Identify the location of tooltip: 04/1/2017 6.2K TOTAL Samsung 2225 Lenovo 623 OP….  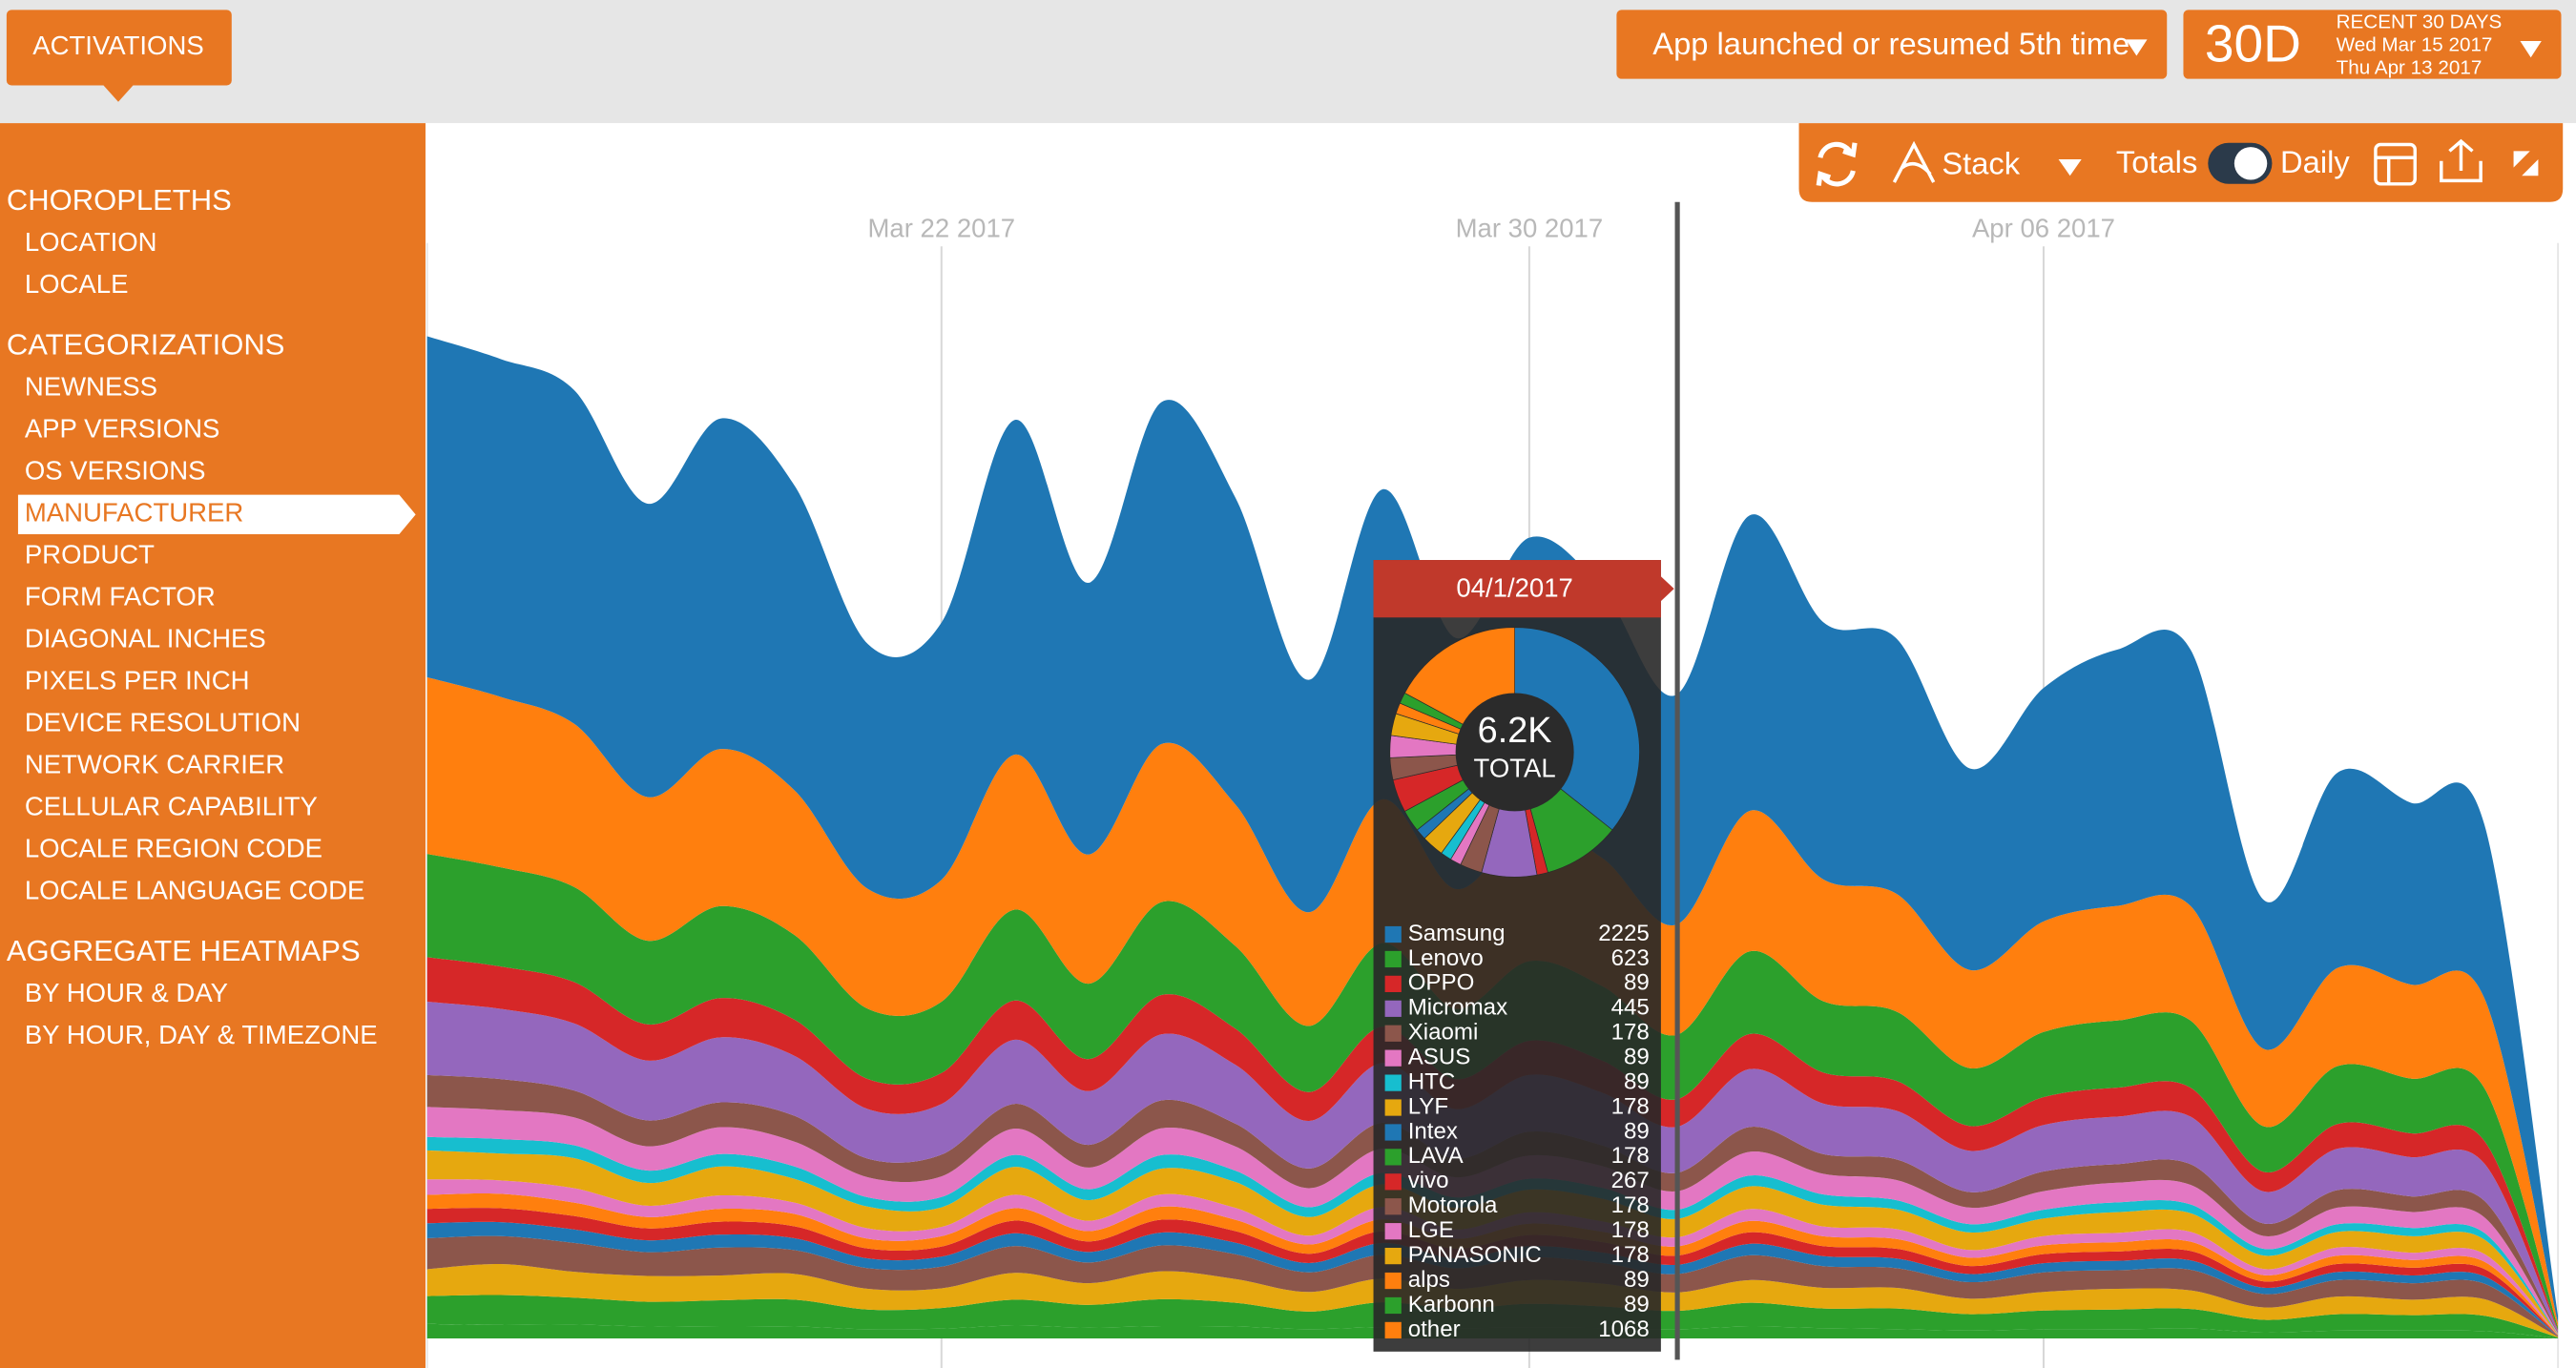
(1526, 780).